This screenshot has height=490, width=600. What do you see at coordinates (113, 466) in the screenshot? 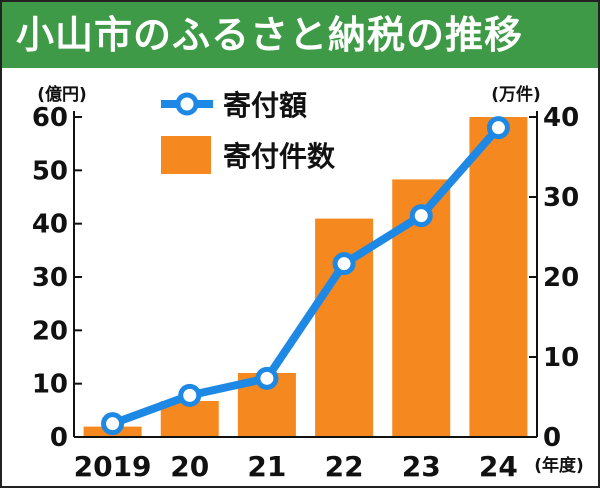
I see `x-tick-label-2019: 2019` at bounding box center [113, 466].